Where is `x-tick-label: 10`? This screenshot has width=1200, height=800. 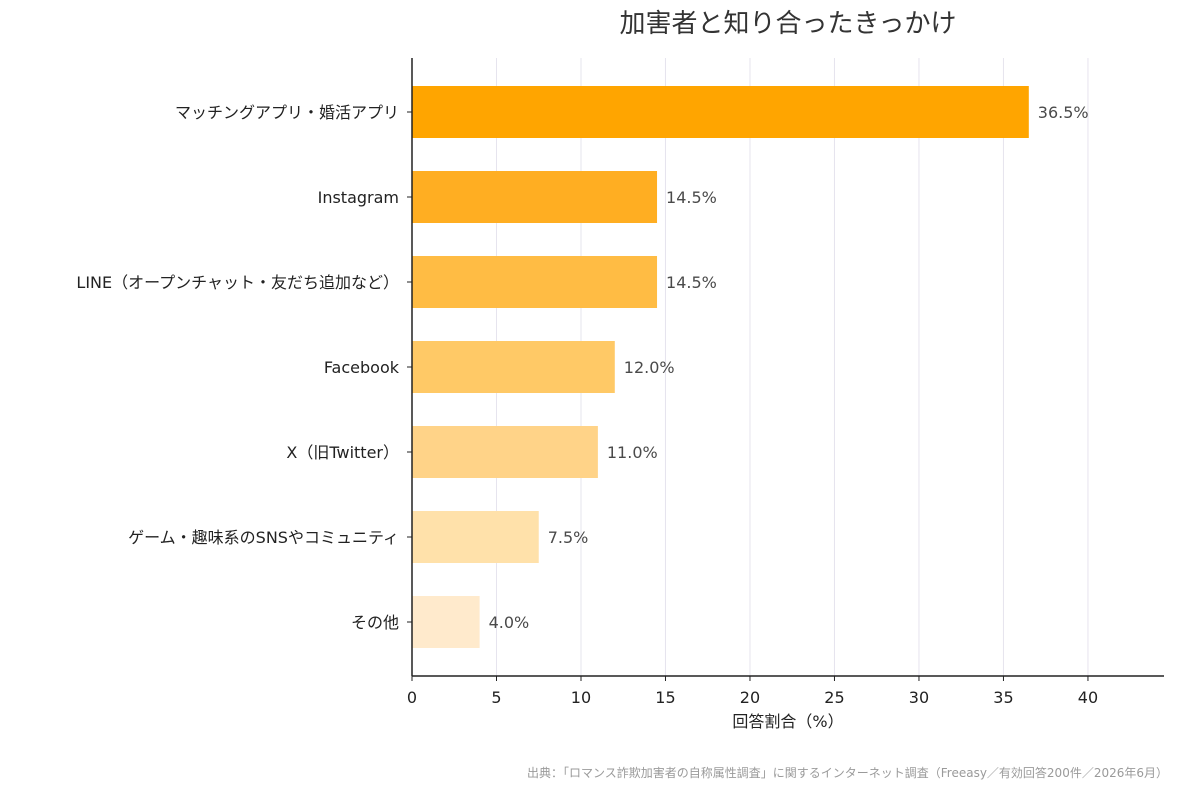 x-tick-label: 10 is located at coordinates (581, 697).